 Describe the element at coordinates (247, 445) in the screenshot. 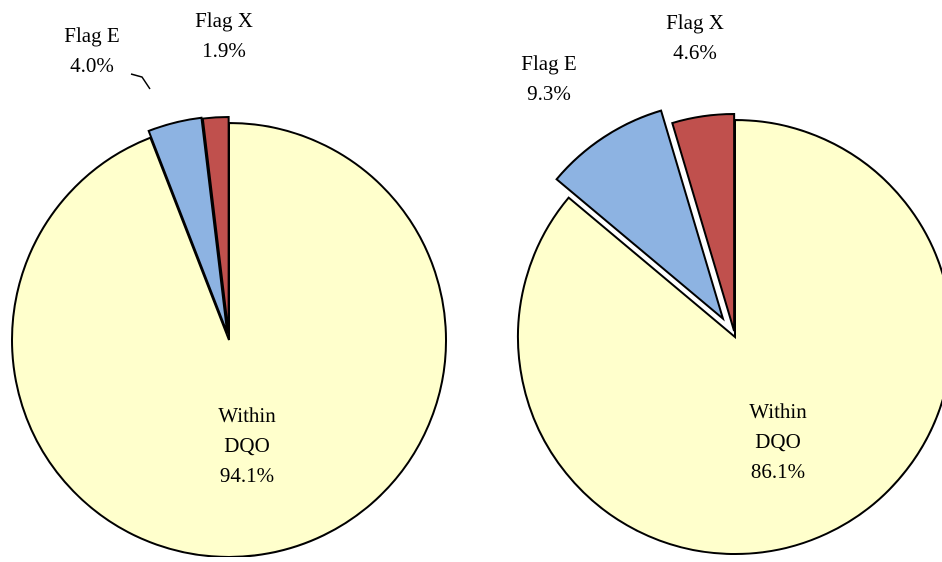

I see `data-label-within-dqo: Within DQO 94.1%` at that location.